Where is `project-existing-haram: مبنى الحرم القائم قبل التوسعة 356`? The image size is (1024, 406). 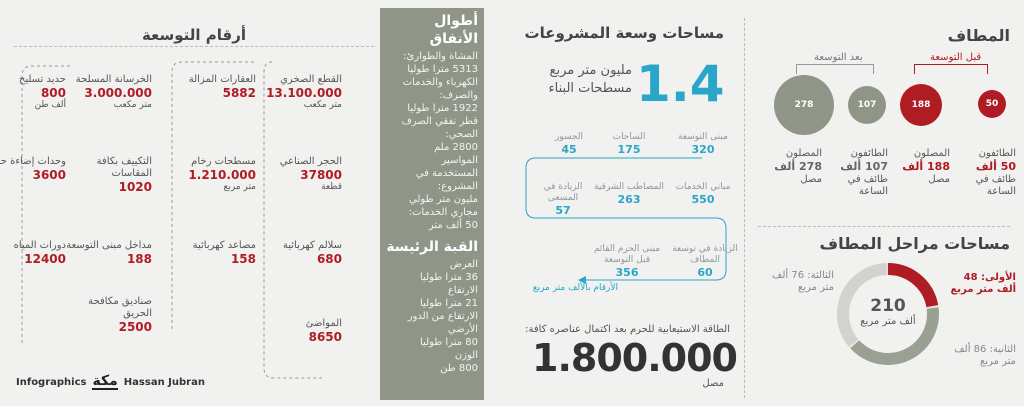
project-existing-haram: مبنى الحرم القائم قبل التوسعة 356 is located at coordinates (627, 261).